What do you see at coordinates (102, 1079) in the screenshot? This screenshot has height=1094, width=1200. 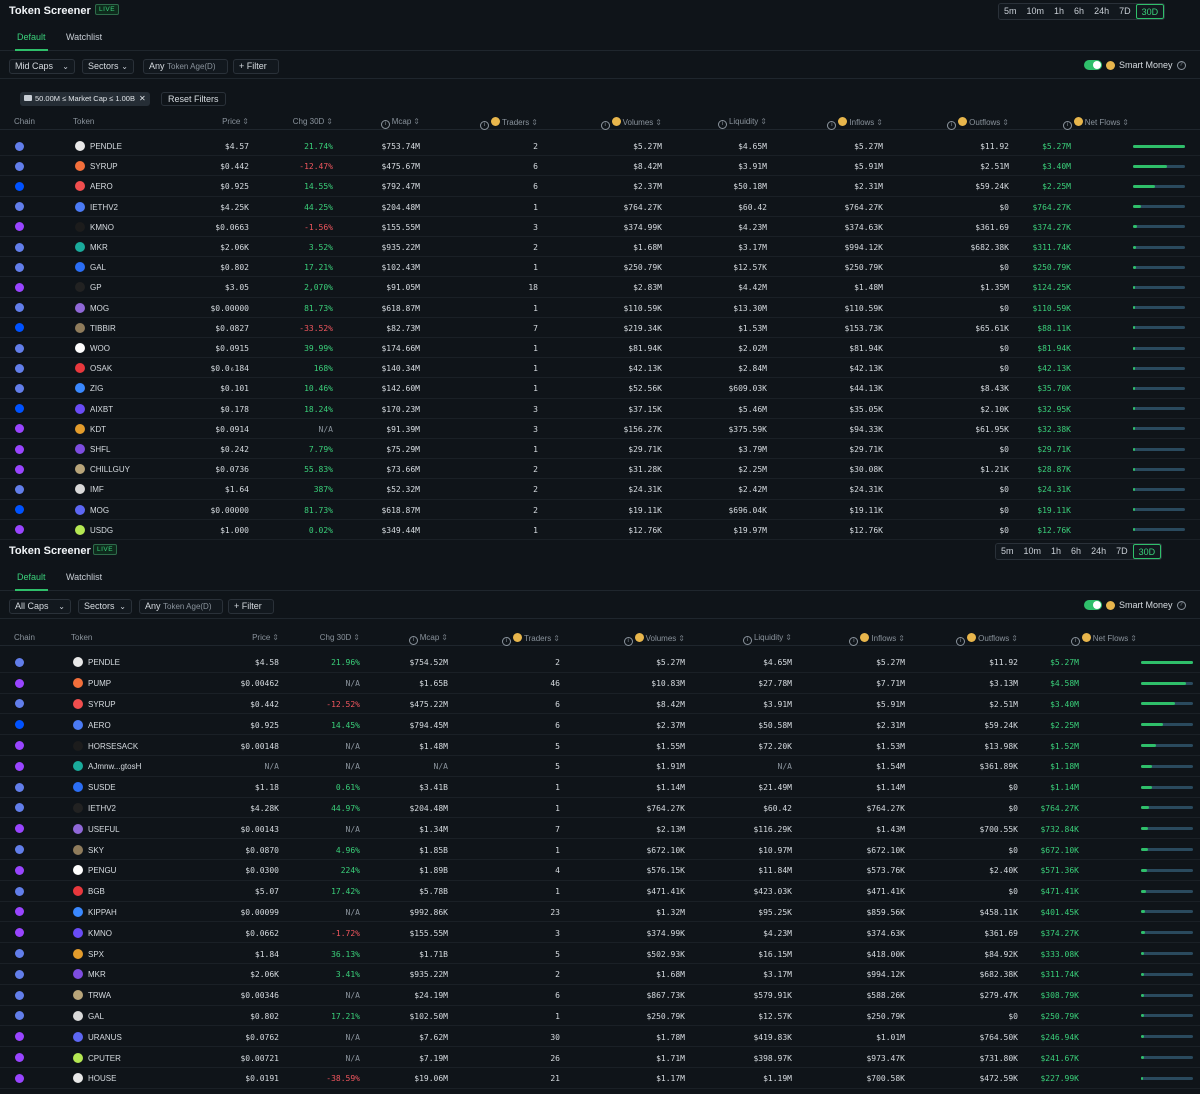 I see `cell-token: HOUSE` at bounding box center [102, 1079].